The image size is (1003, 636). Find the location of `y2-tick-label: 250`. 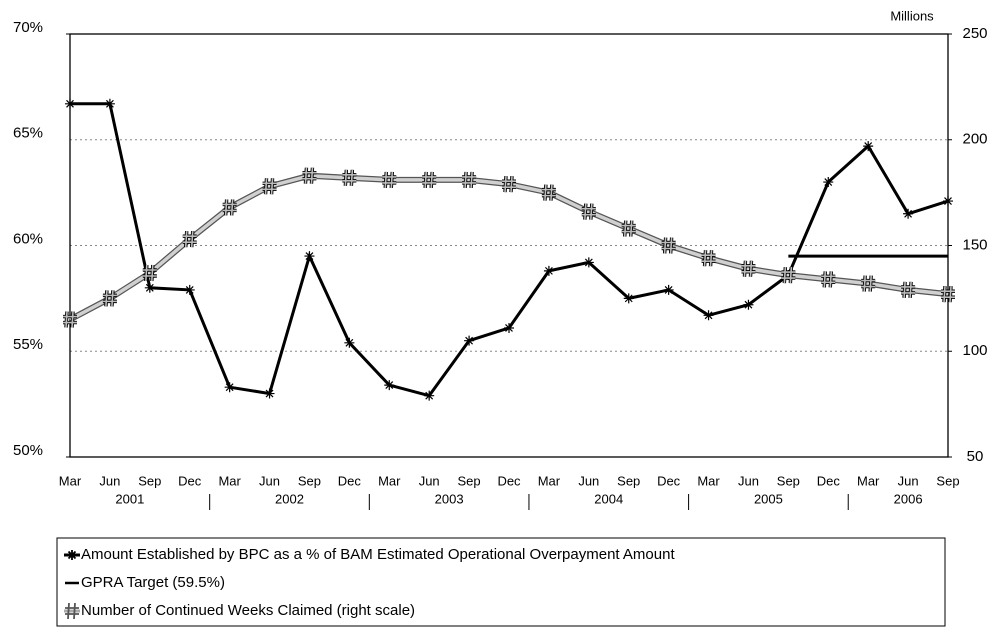

y2-tick-label: 250 is located at coordinates (974, 33).